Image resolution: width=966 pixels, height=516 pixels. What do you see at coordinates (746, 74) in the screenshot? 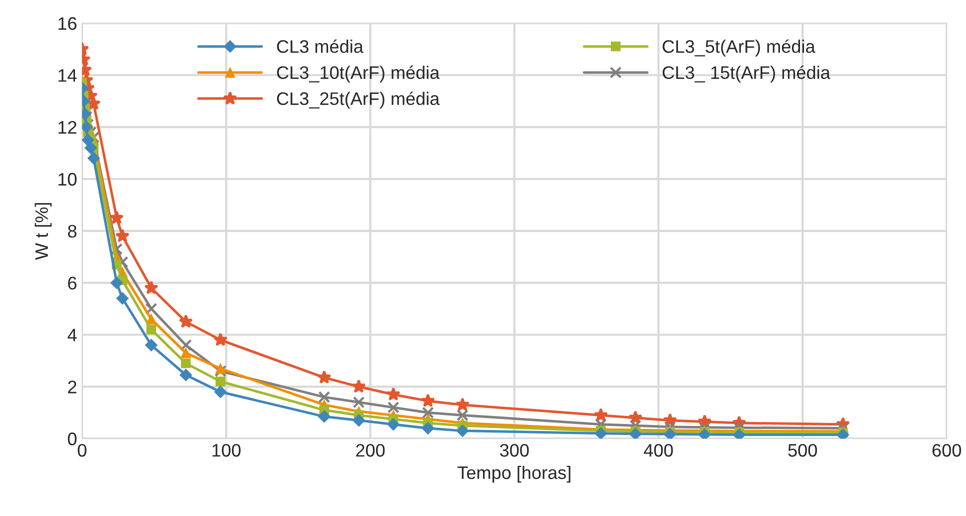
I see `legend-label: CL3_ 15t(ArF) média` at bounding box center [746, 74].